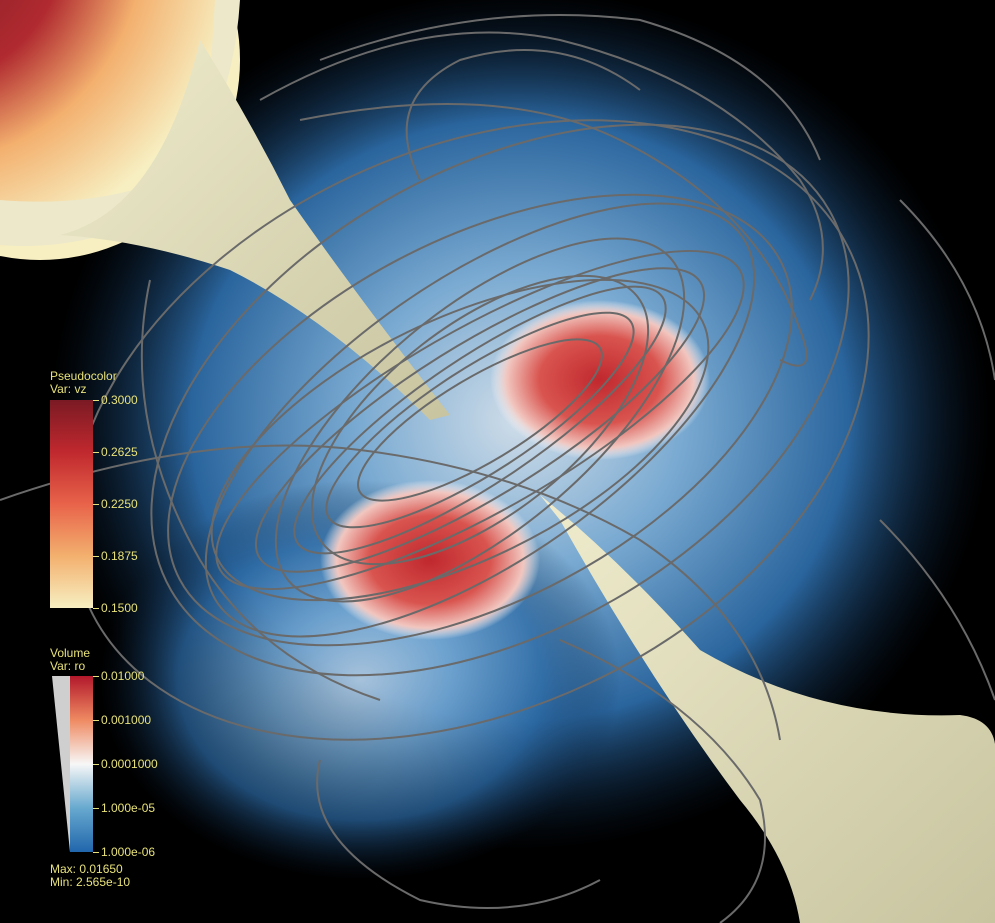  Describe the element at coordinates (126, 720) in the screenshot. I see `tick-label: 0.001000` at that location.